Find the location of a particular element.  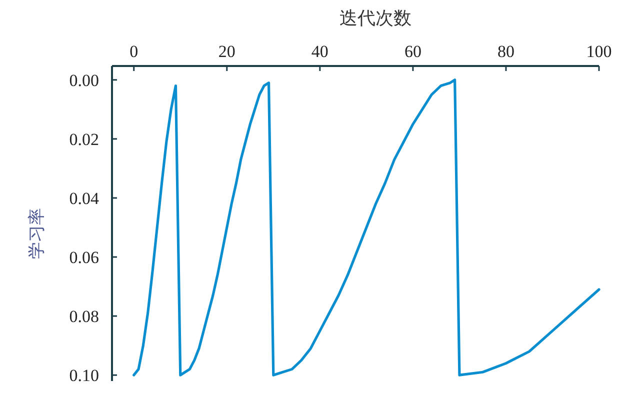

y-tick-label: 0.02 is located at coordinates (84, 139).